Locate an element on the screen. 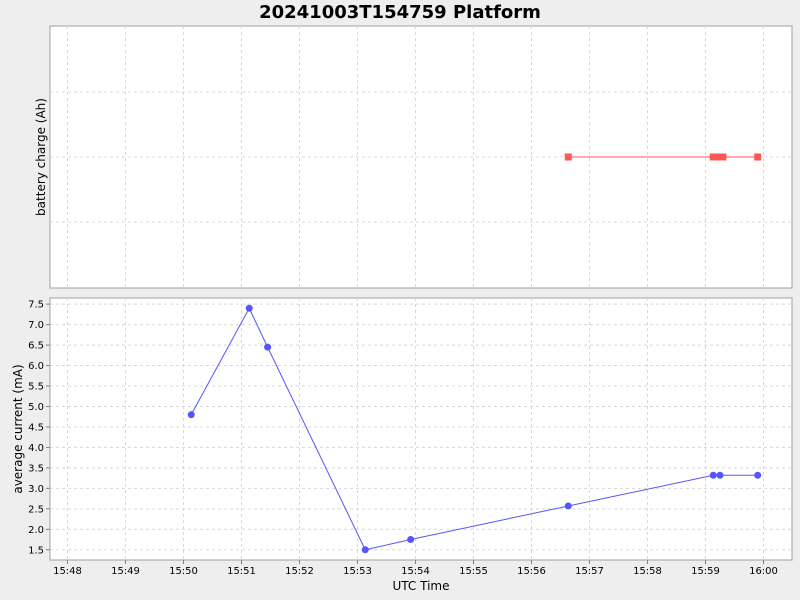 This screenshot has height=600, width=800. y-tick-label: 4.5 is located at coordinates (36, 427).